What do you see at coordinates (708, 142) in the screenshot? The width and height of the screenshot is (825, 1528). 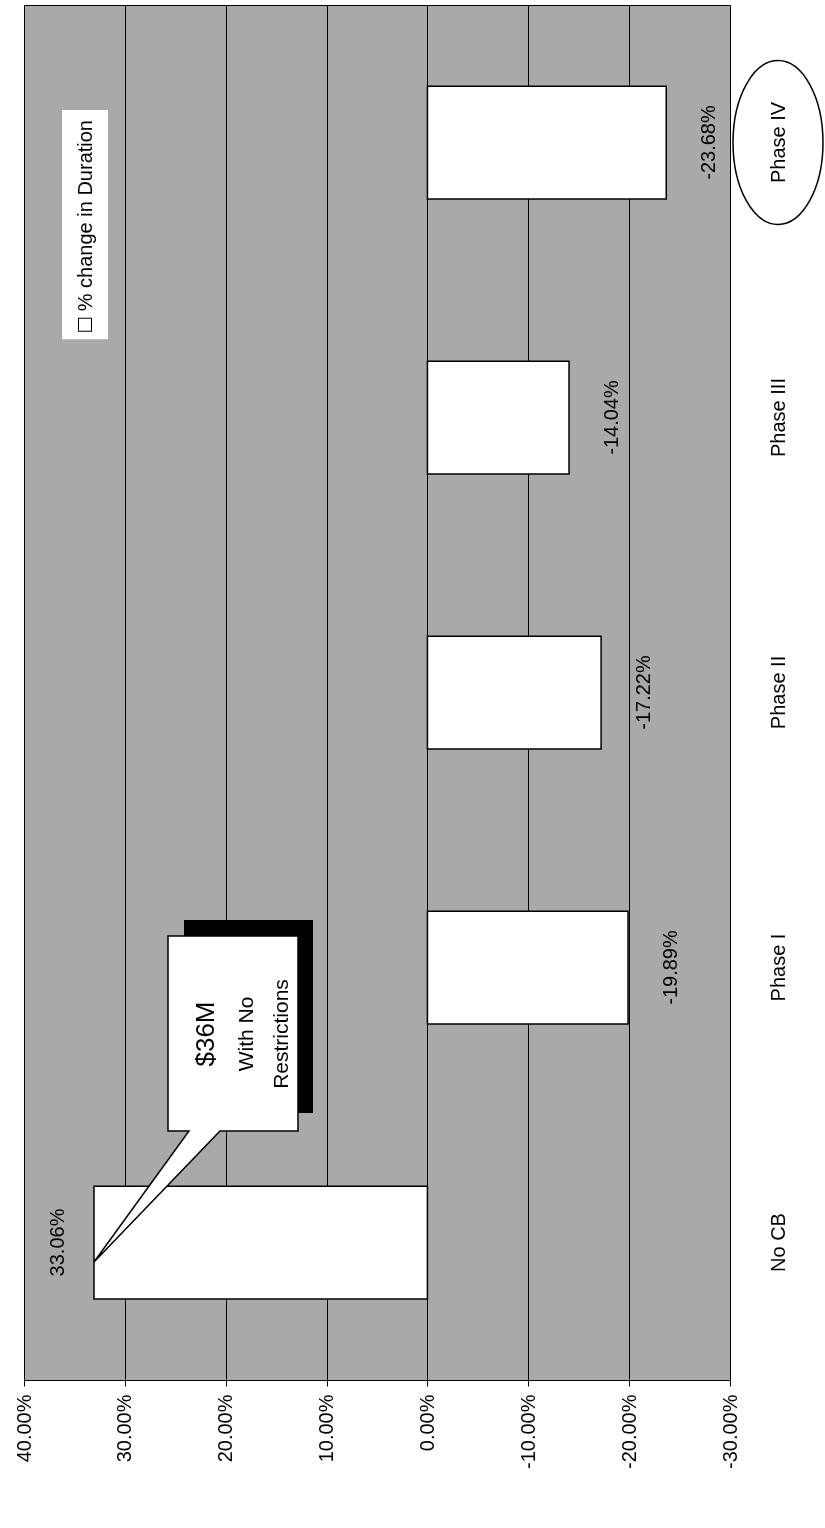 I see `data-label: -23.68%` at bounding box center [708, 142].